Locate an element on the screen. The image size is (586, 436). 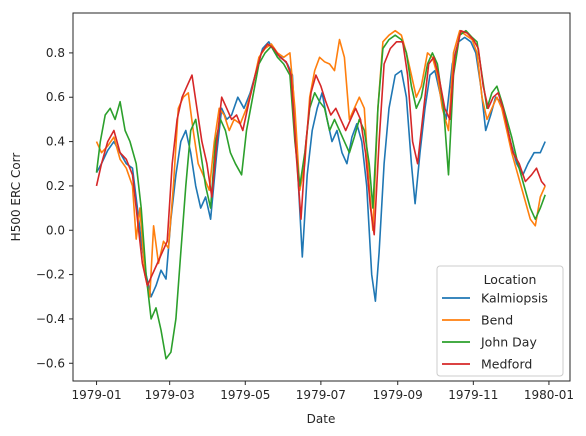
y-axis: −0.6 −0.4 −0.2 0.0 0.2 0.4 0.6 0.8 is located at coordinates (54, 208).